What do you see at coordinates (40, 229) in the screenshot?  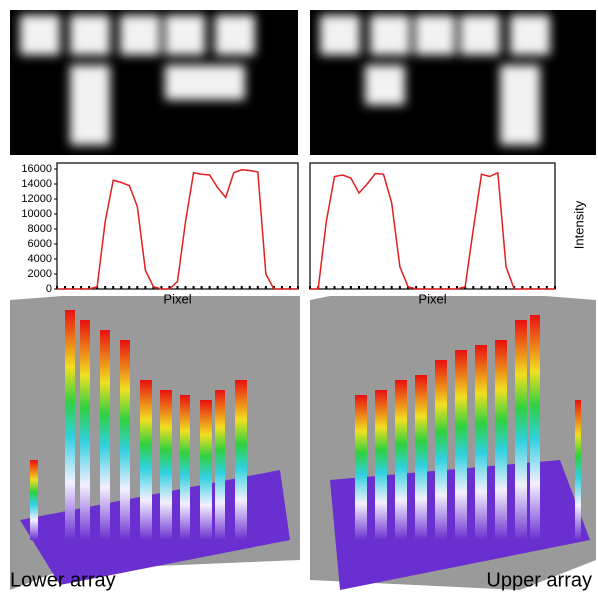 I see `y-tick-label: 8000` at bounding box center [40, 229].